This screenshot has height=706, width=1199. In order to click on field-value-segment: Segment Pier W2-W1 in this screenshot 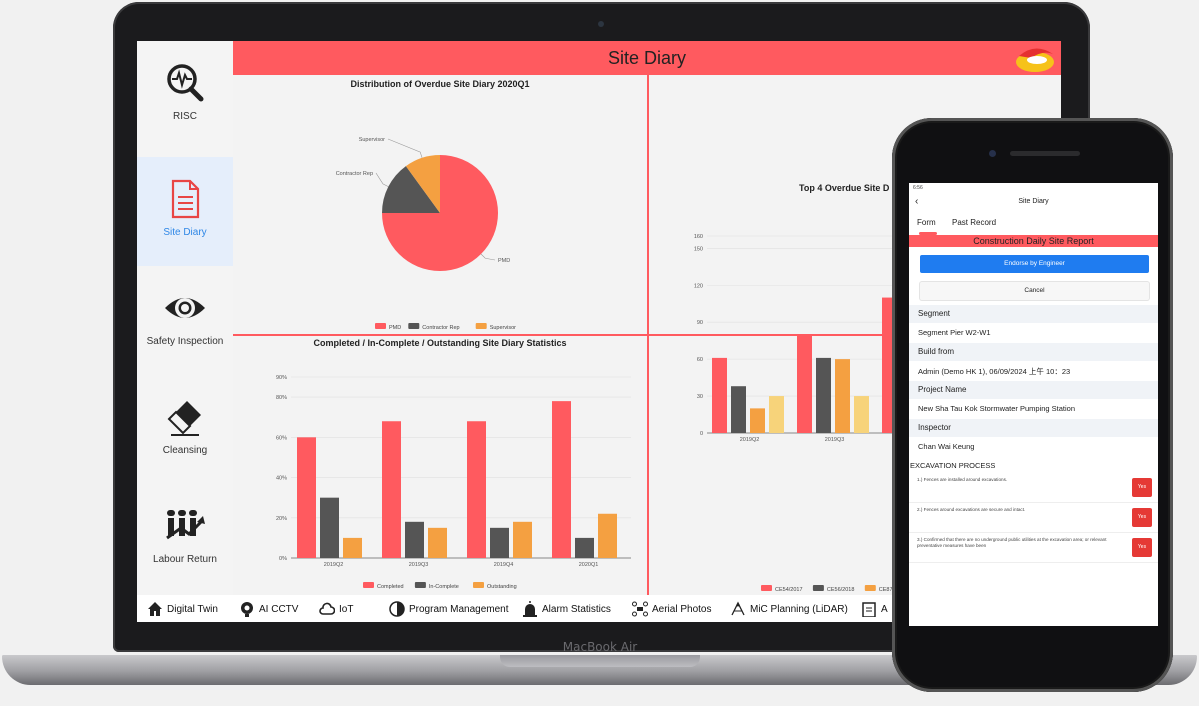, I will do `click(1033, 333)`.